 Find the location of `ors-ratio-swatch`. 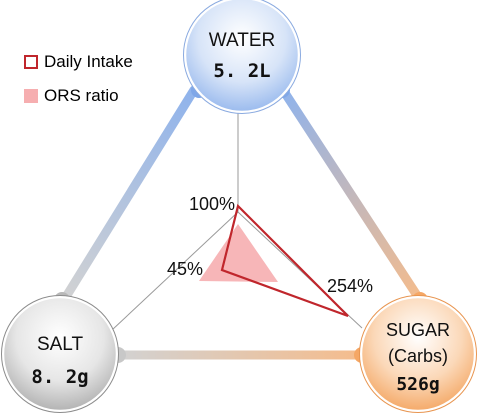

ors-ratio-swatch is located at coordinates (31, 96).